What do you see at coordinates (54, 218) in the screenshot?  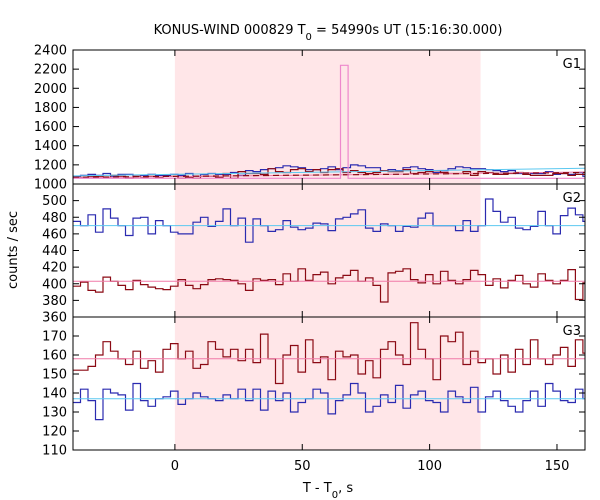 I see `y-tick-label: 480` at bounding box center [54, 218].